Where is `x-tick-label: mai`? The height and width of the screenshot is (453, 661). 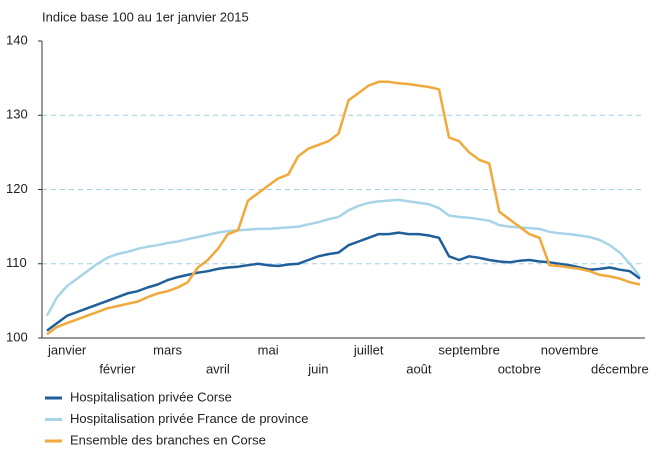
x-tick-label: mai is located at coordinates (268, 349).